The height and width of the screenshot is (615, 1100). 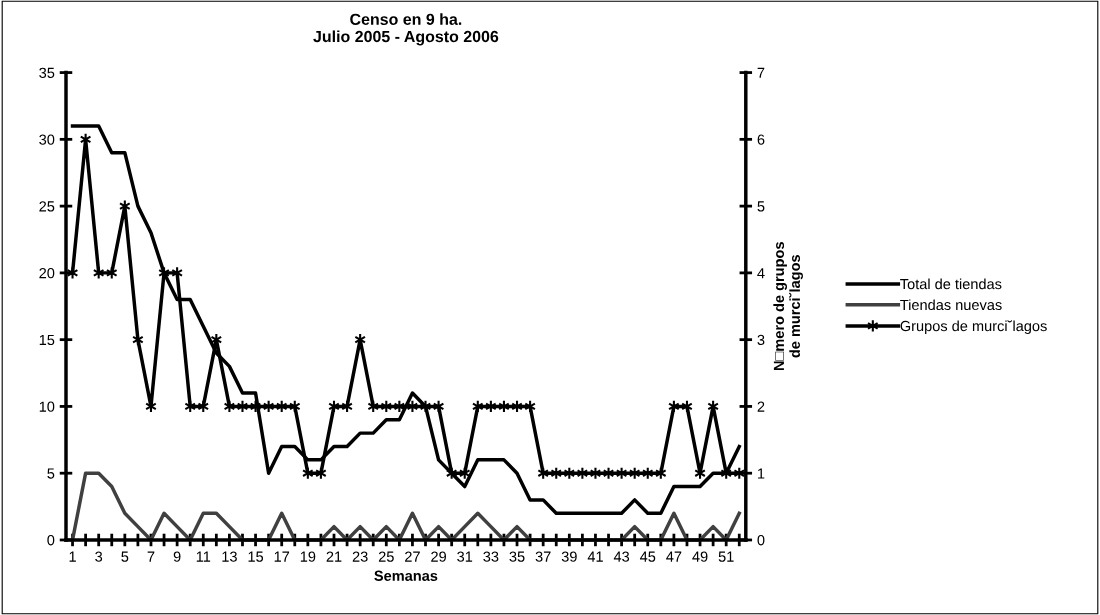 What do you see at coordinates (700, 556) in the screenshot?
I see `x-tick-label: 49` at bounding box center [700, 556].